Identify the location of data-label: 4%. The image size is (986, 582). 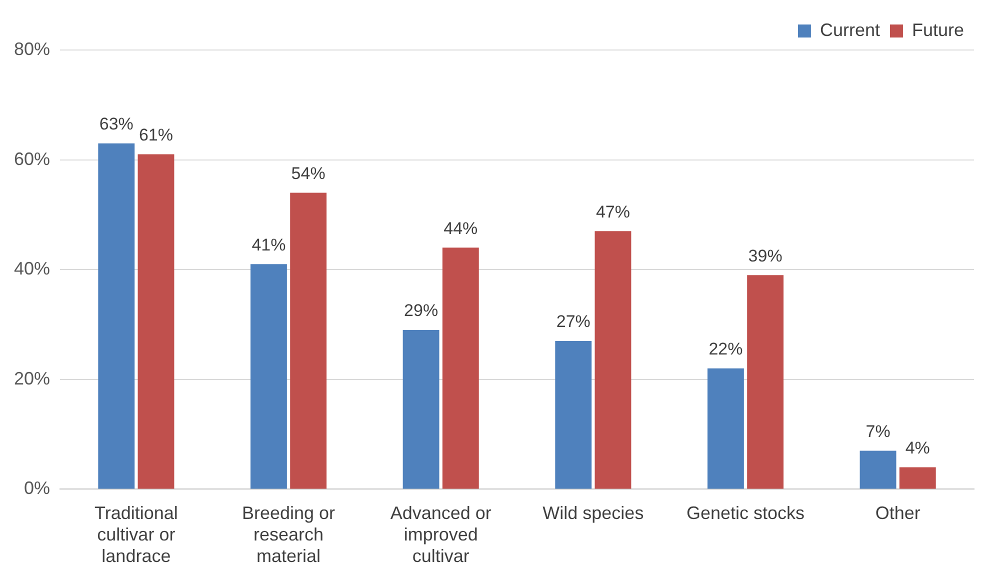
(917, 448).